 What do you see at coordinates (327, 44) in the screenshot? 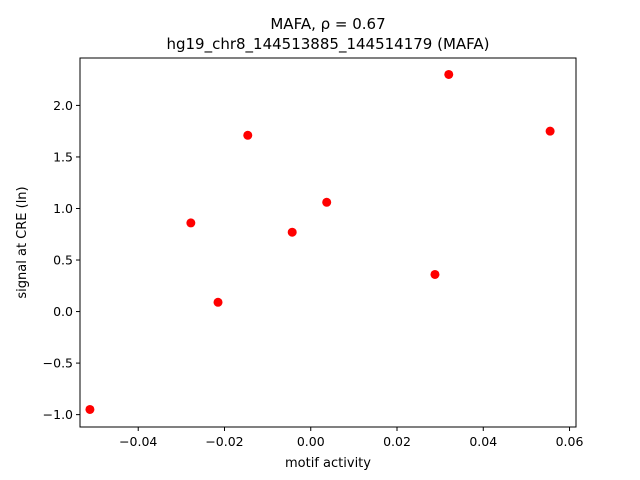
I see `chart-title-line2: hg19_chr8_144513885_144514179 (MAFA)` at bounding box center [327, 44].